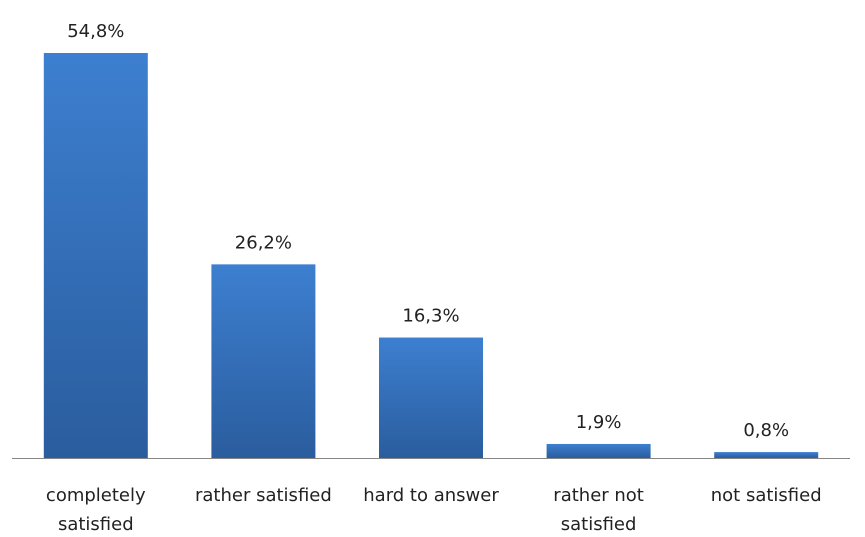  I want to click on value-label-3: 1,9%, so click(599, 422).